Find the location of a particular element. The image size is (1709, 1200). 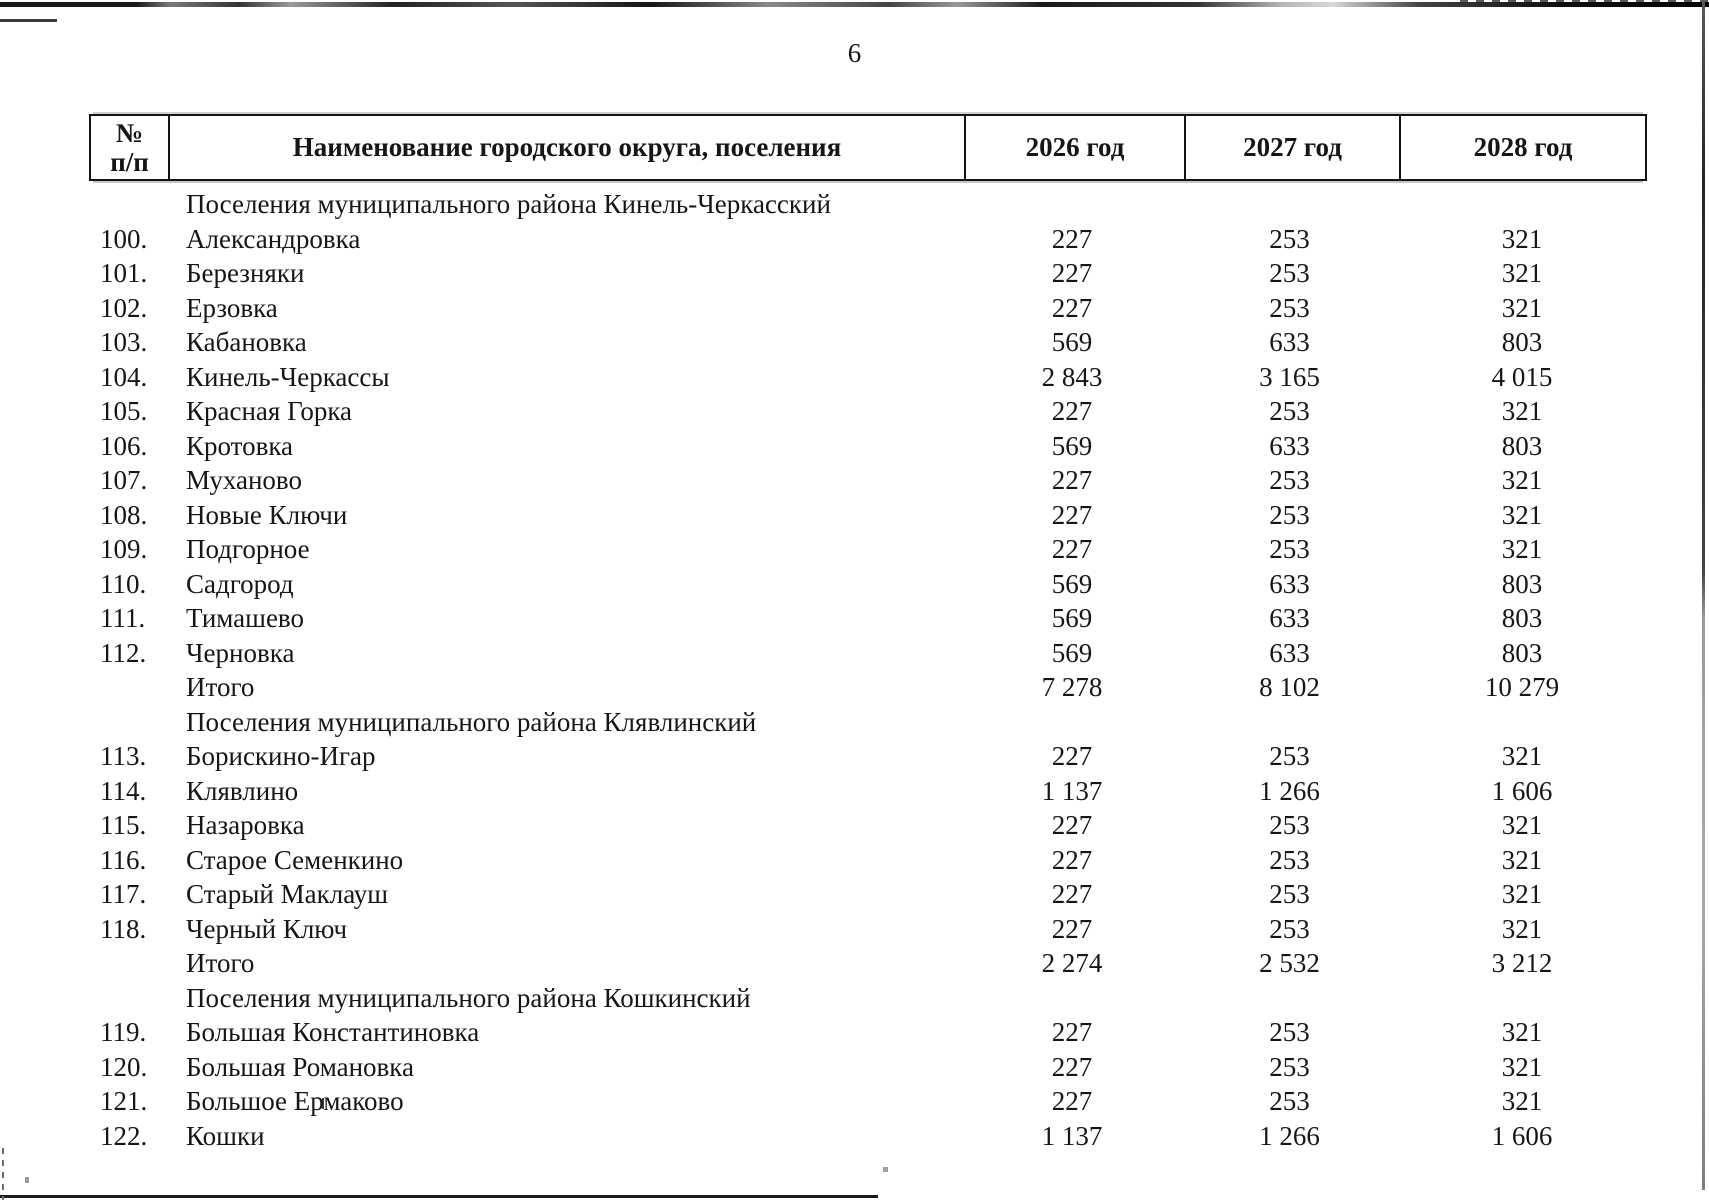

settlement-name: Черновка is located at coordinates (240, 652).